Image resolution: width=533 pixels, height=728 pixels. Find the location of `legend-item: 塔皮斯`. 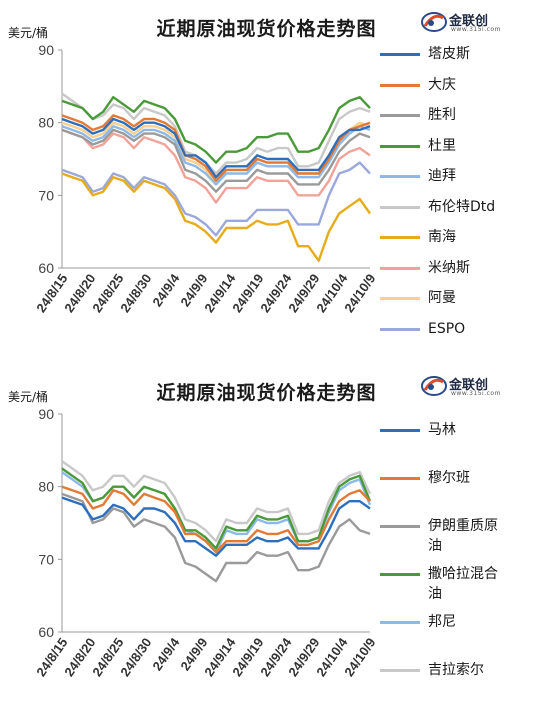

legend-item: 塔皮斯 is located at coordinates (456, 54).